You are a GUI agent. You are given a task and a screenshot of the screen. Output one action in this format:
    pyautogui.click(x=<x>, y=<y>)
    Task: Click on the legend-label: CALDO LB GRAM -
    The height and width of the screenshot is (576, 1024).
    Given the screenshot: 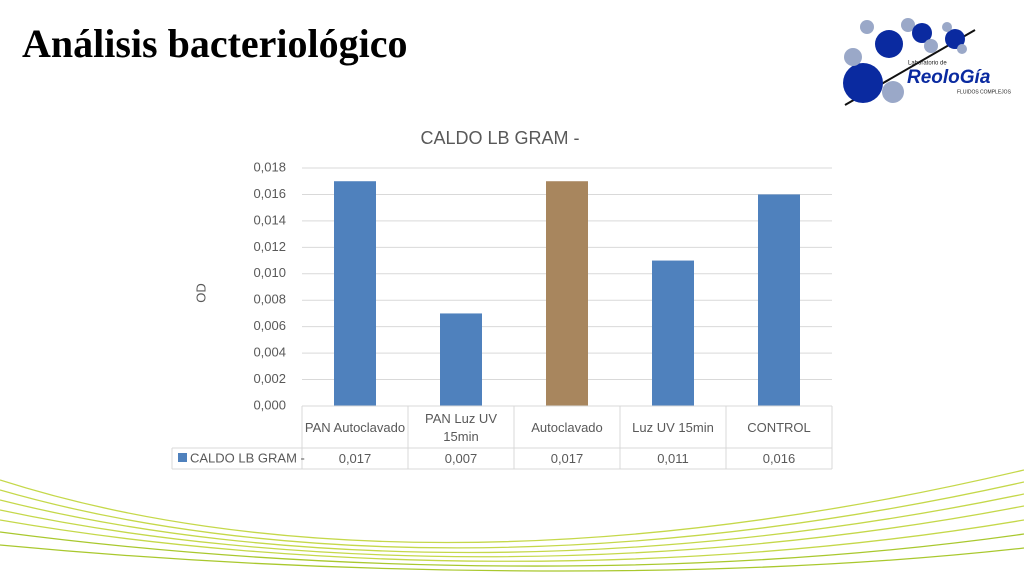 What is the action you would take?
    pyautogui.click(x=247, y=457)
    